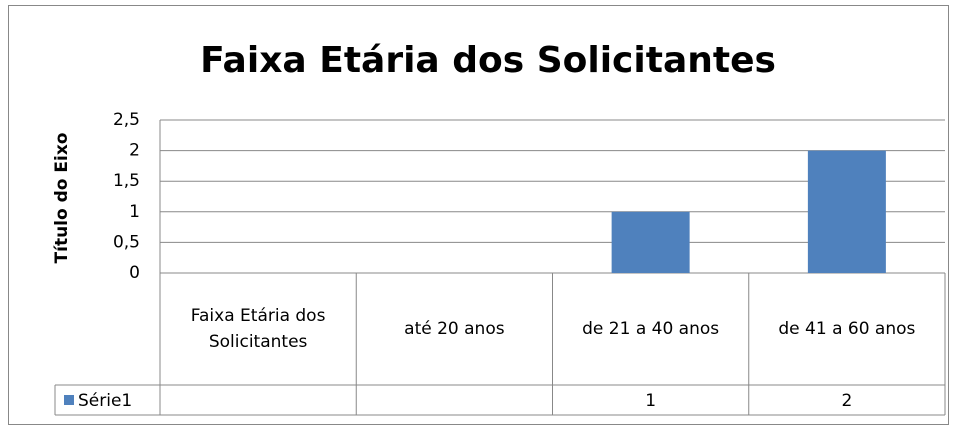  What do you see at coordinates (126, 181) in the screenshot?
I see `y-tick-label: 1,5` at bounding box center [126, 181].